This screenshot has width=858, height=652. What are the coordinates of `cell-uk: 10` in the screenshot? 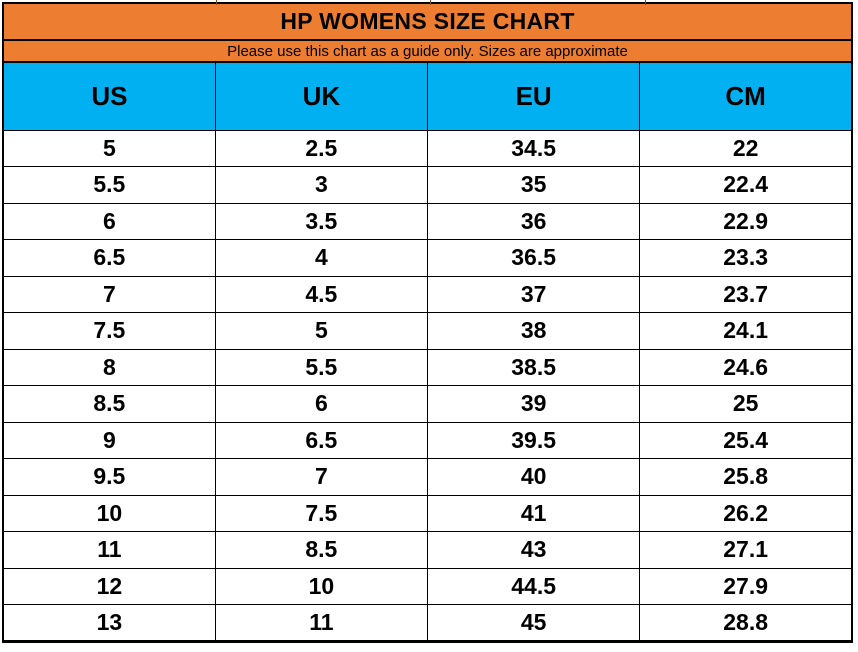 It's located at (321, 586).